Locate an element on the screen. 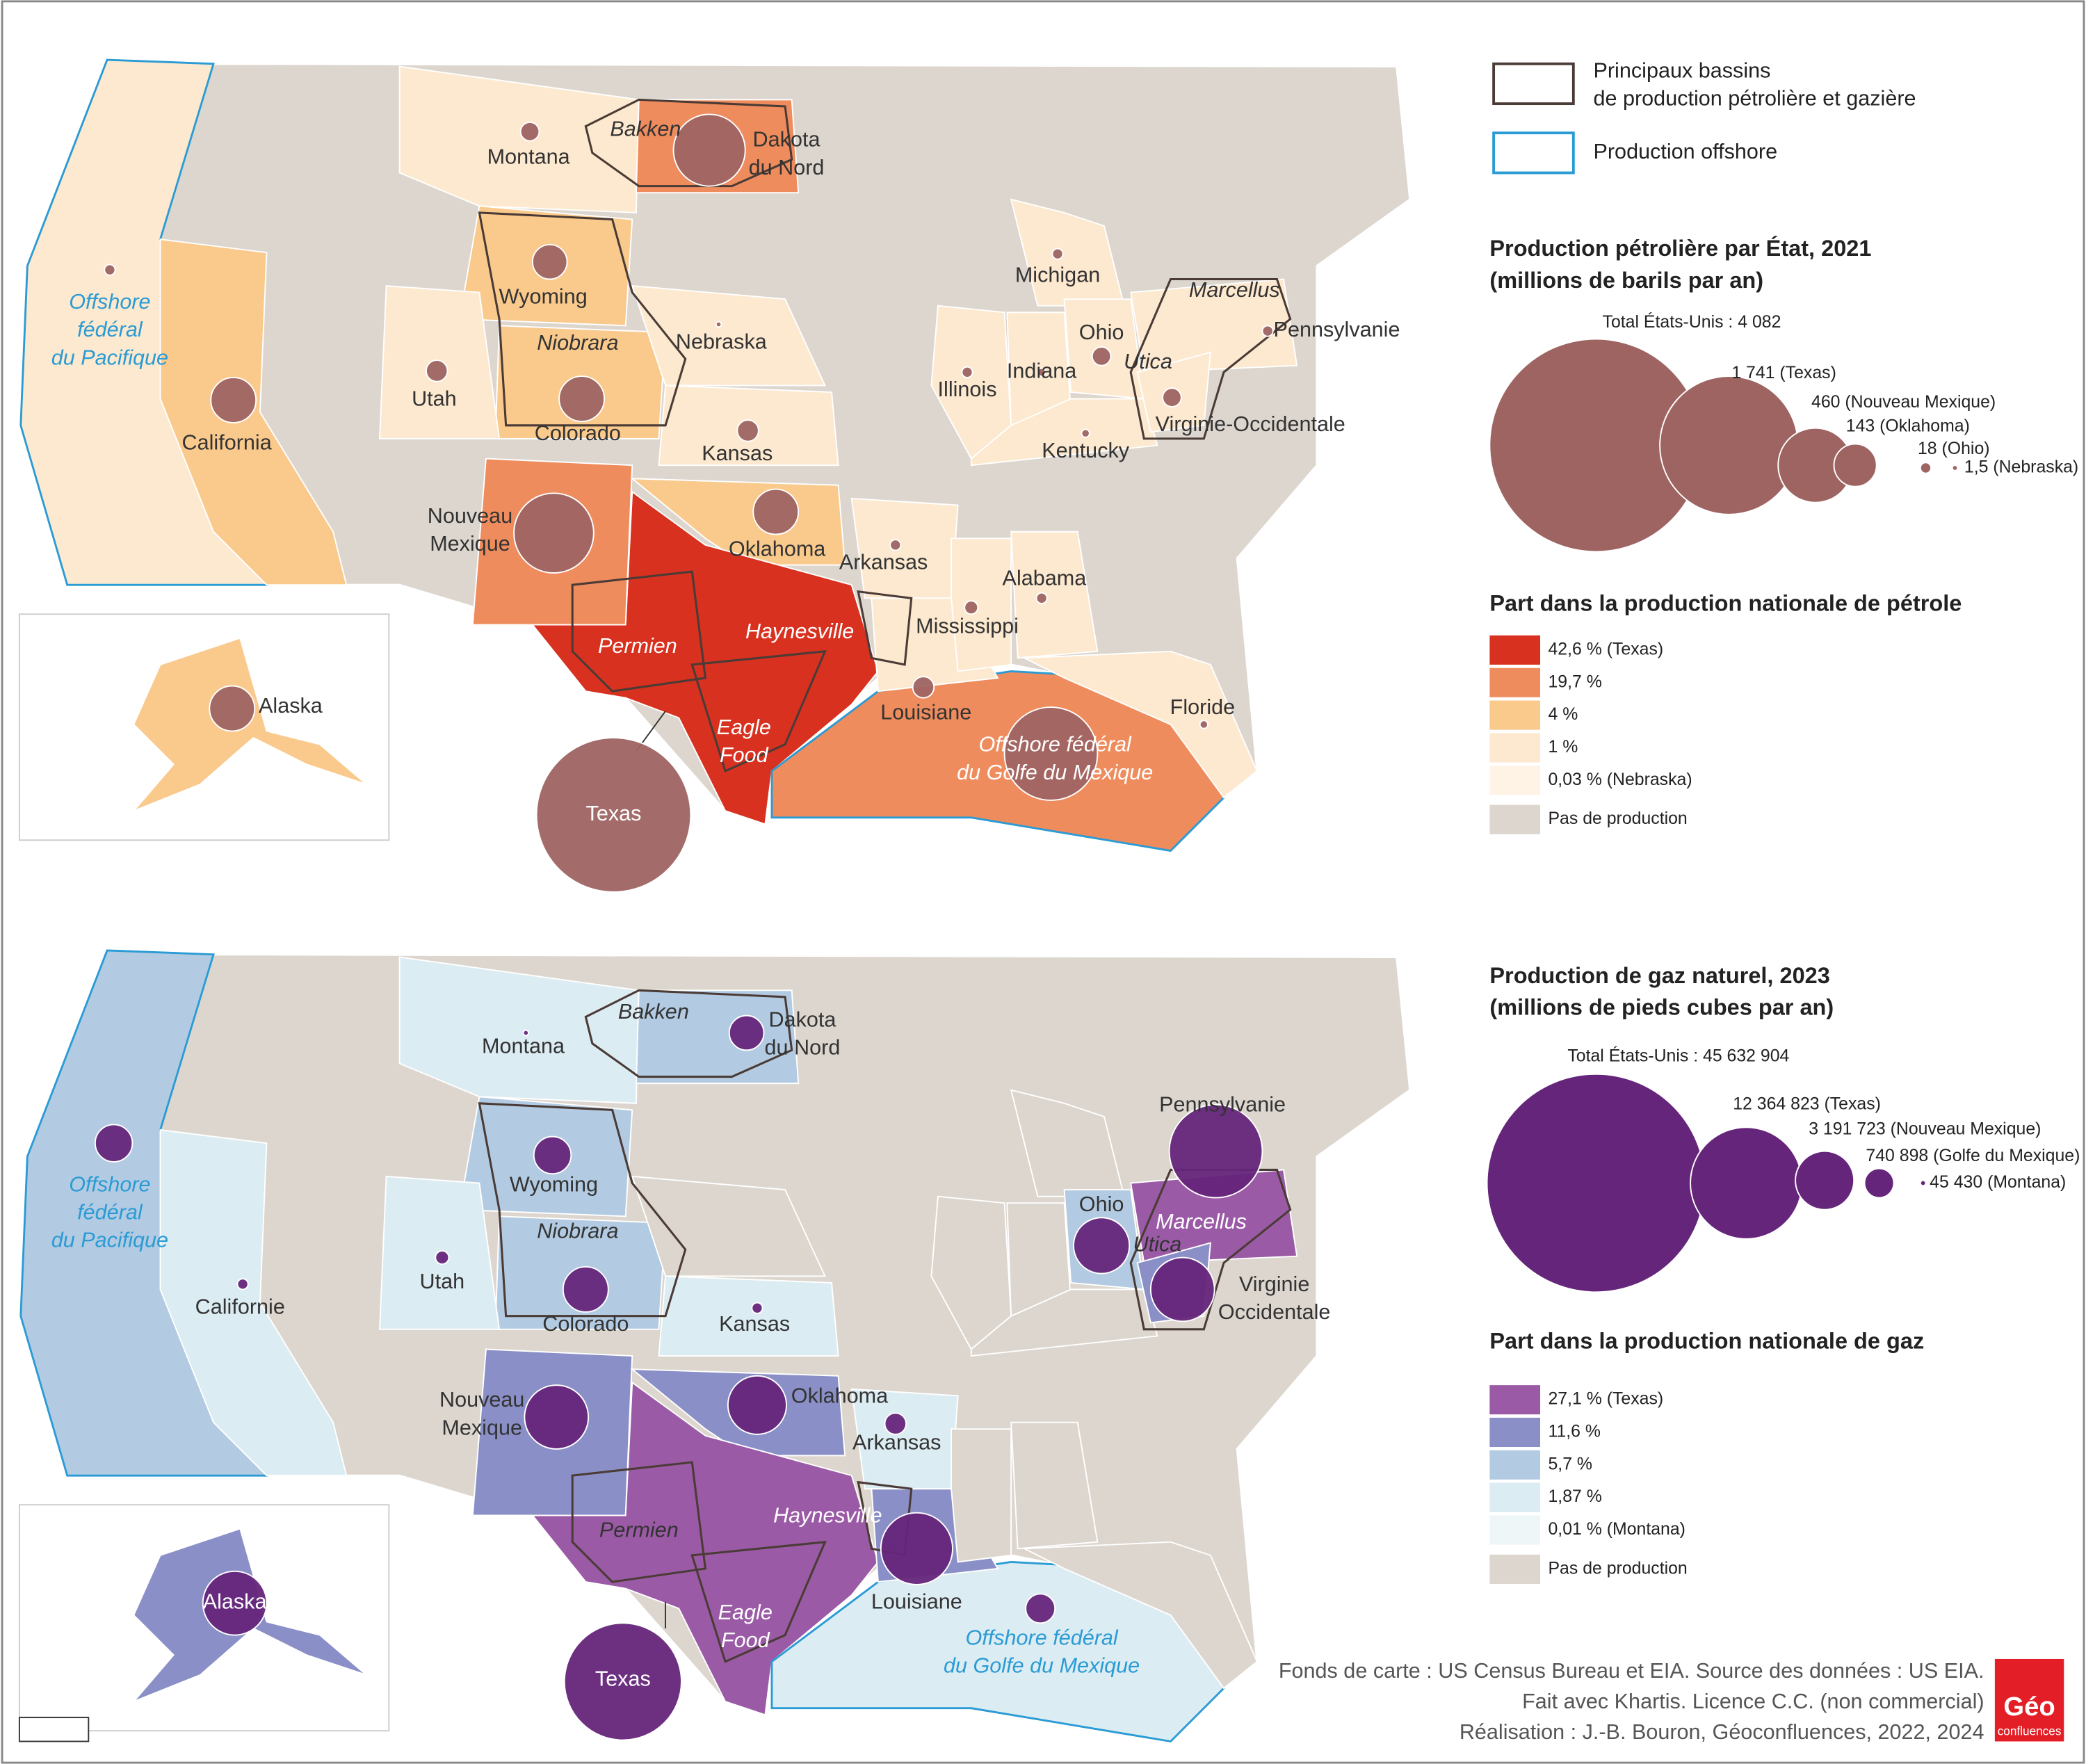 The width and height of the screenshot is (2086, 1764). legend-title: Production pétrolière par État, 2021 is located at coordinates (1680, 248).